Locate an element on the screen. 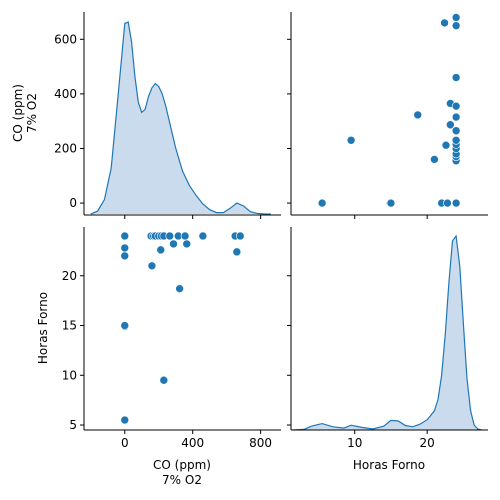 This screenshot has width=500, height=500. co-kde-area is located at coordinates (180, 118).